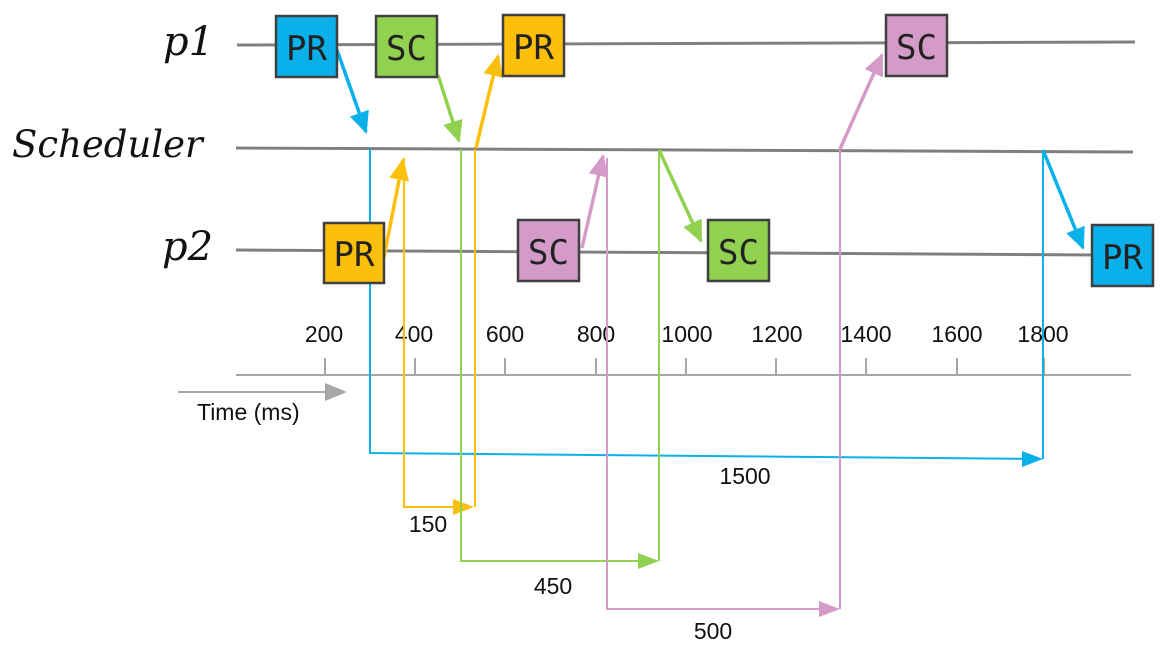 The width and height of the screenshot is (1161, 647). I want to click on p1-pr-box-label: PR, so click(306, 49).